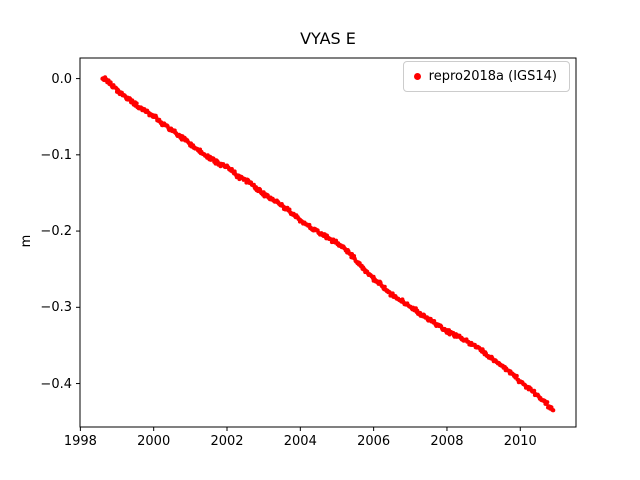 The image size is (640, 480). I want to click on x-tick-label: 2000, so click(154, 441).